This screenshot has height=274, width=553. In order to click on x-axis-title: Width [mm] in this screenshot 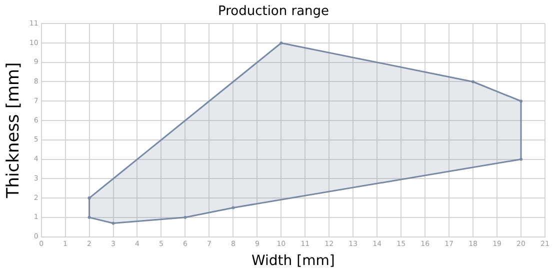, I will do `click(293, 261)`.